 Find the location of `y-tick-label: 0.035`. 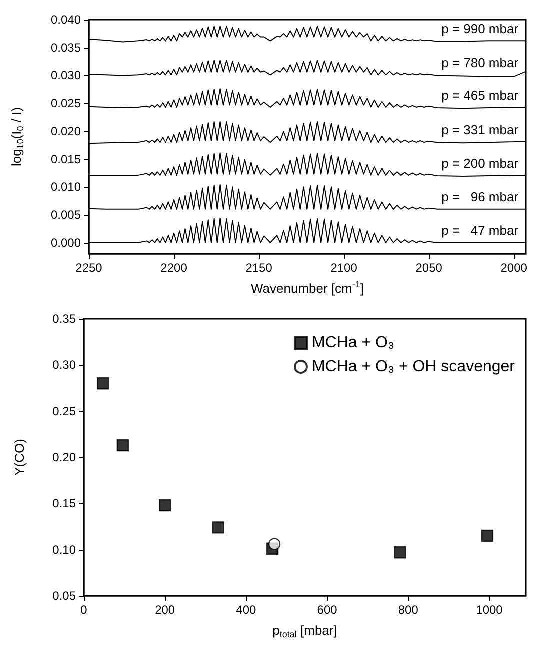

y-tick-label: 0.035 is located at coordinates (66, 47).